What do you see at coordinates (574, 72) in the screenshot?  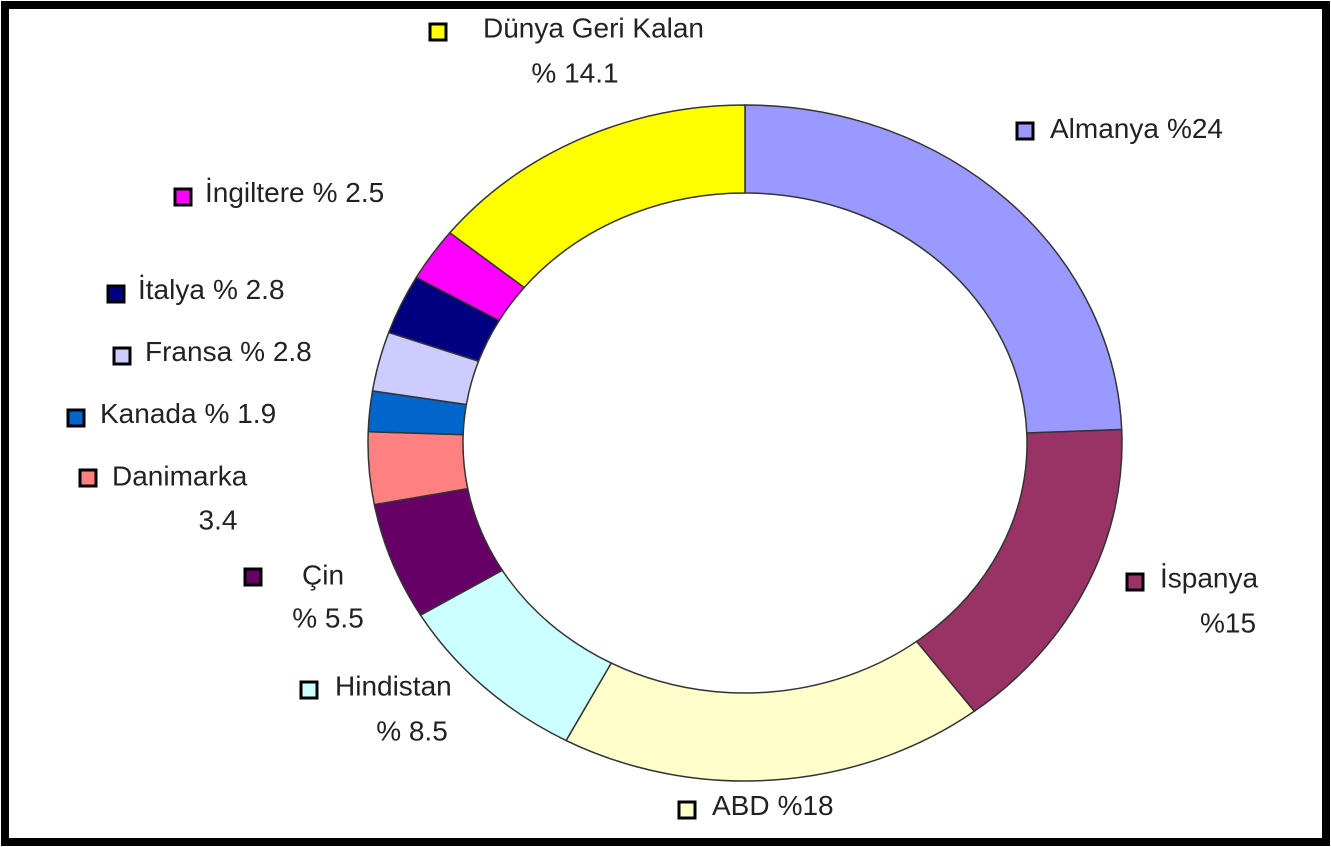 I see `value-label: % 14.1` at bounding box center [574, 72].